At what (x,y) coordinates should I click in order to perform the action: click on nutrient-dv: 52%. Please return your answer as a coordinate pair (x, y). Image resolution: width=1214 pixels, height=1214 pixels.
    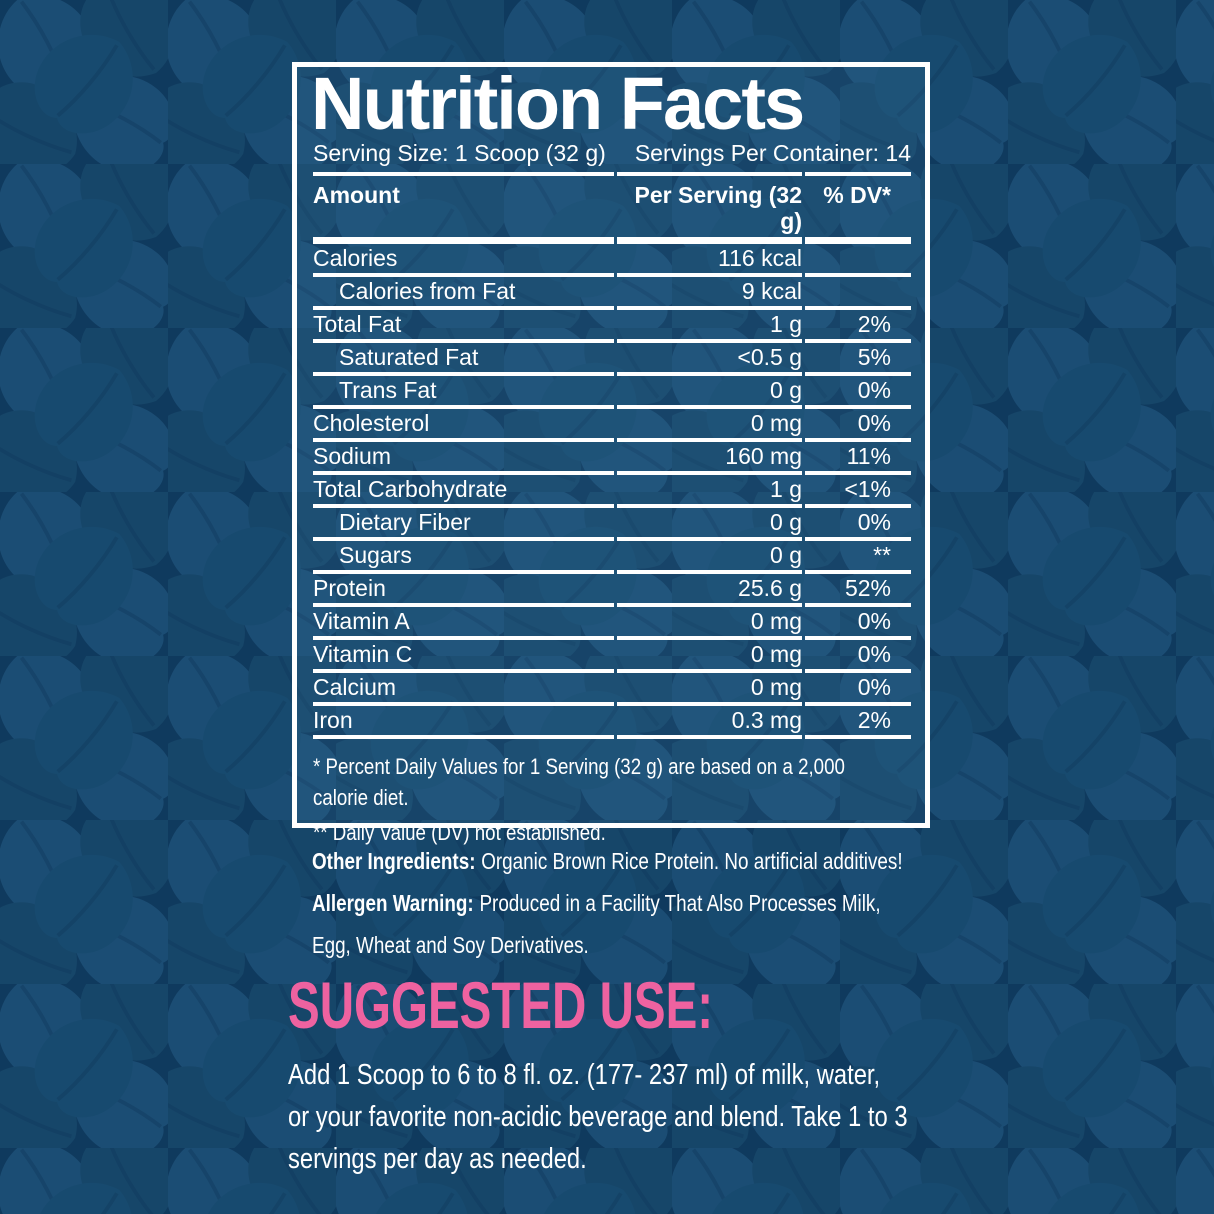
    Looking at the image, I should click on (858, 590).